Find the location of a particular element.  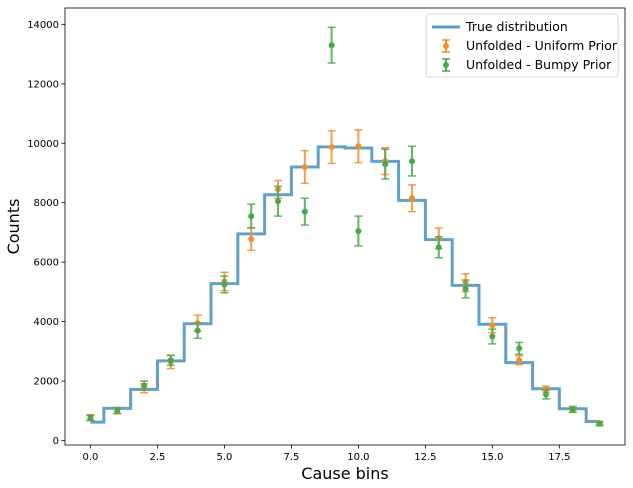

y-tick-label: 14000 is located at coordinates (43, 25).